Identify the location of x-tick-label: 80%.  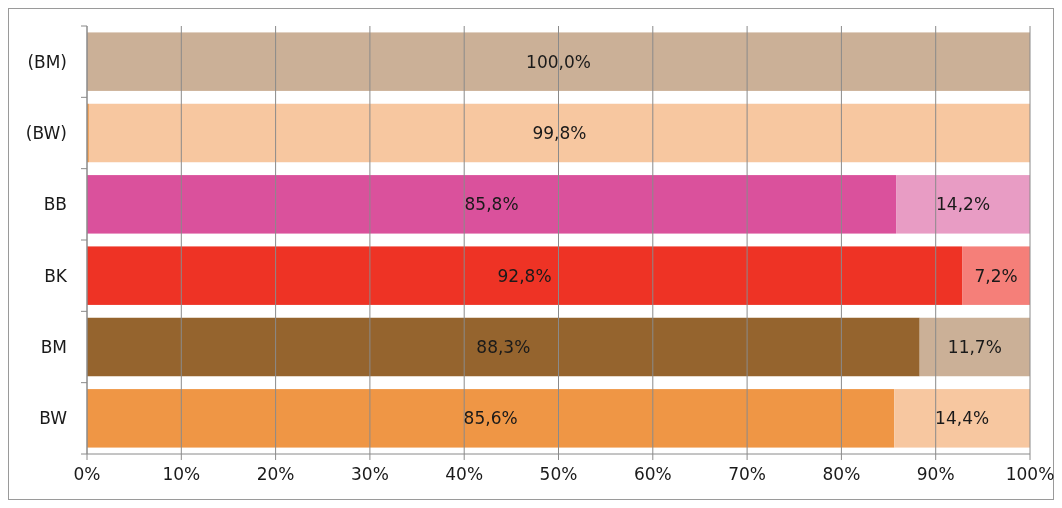
(841, 474).